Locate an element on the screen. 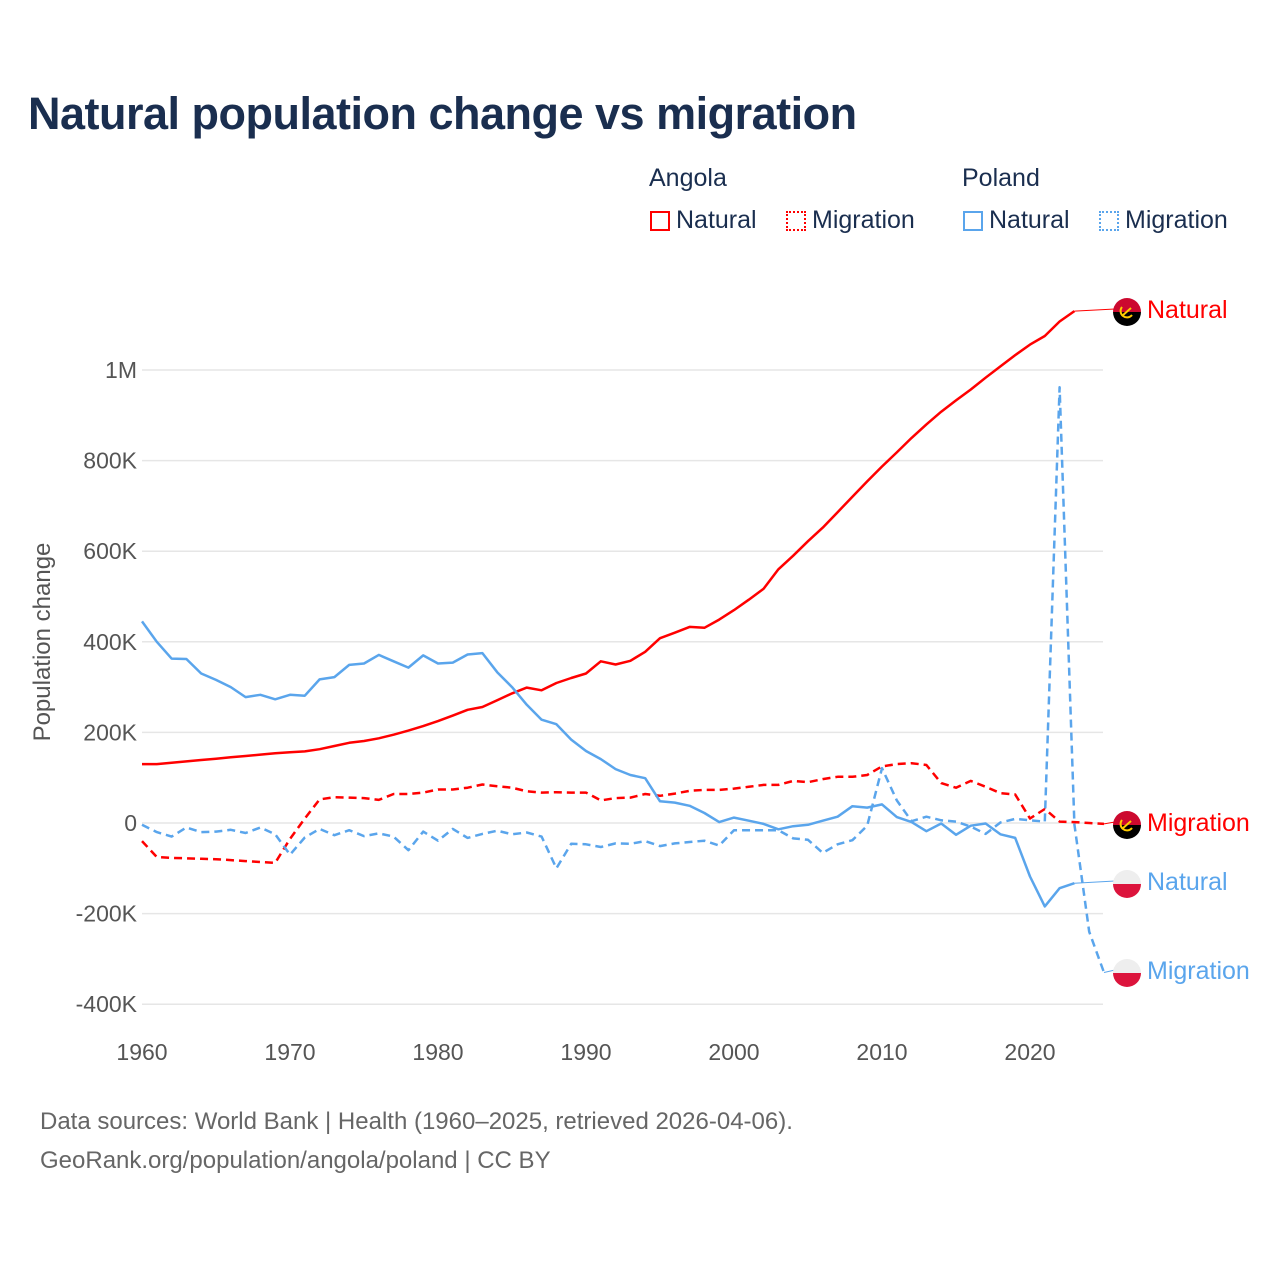 The width and height of the screenshot is (1280, 1280). y-tick-label: 400K is located at coordinates (110, 642).